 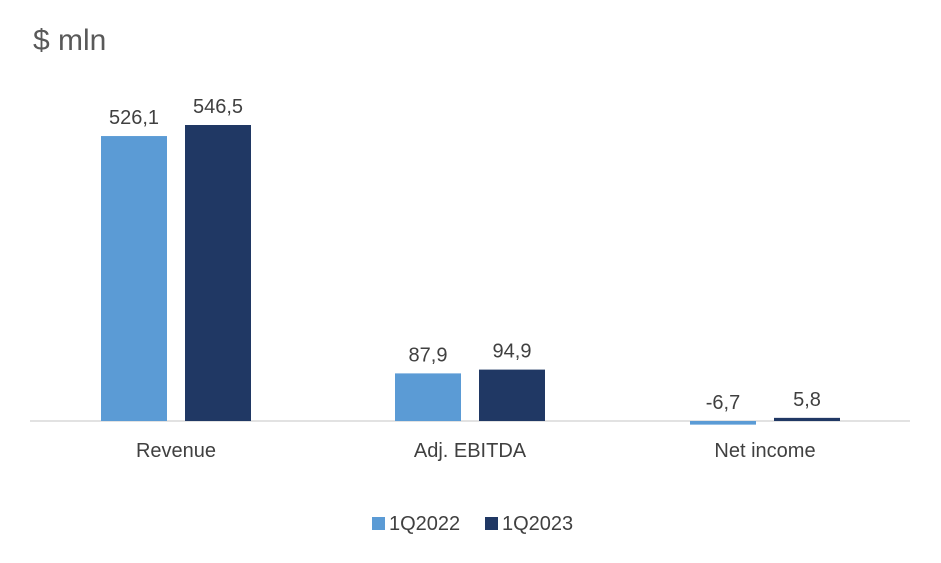 I want to click on data-label: 526,1, so click(x=134, y=118).